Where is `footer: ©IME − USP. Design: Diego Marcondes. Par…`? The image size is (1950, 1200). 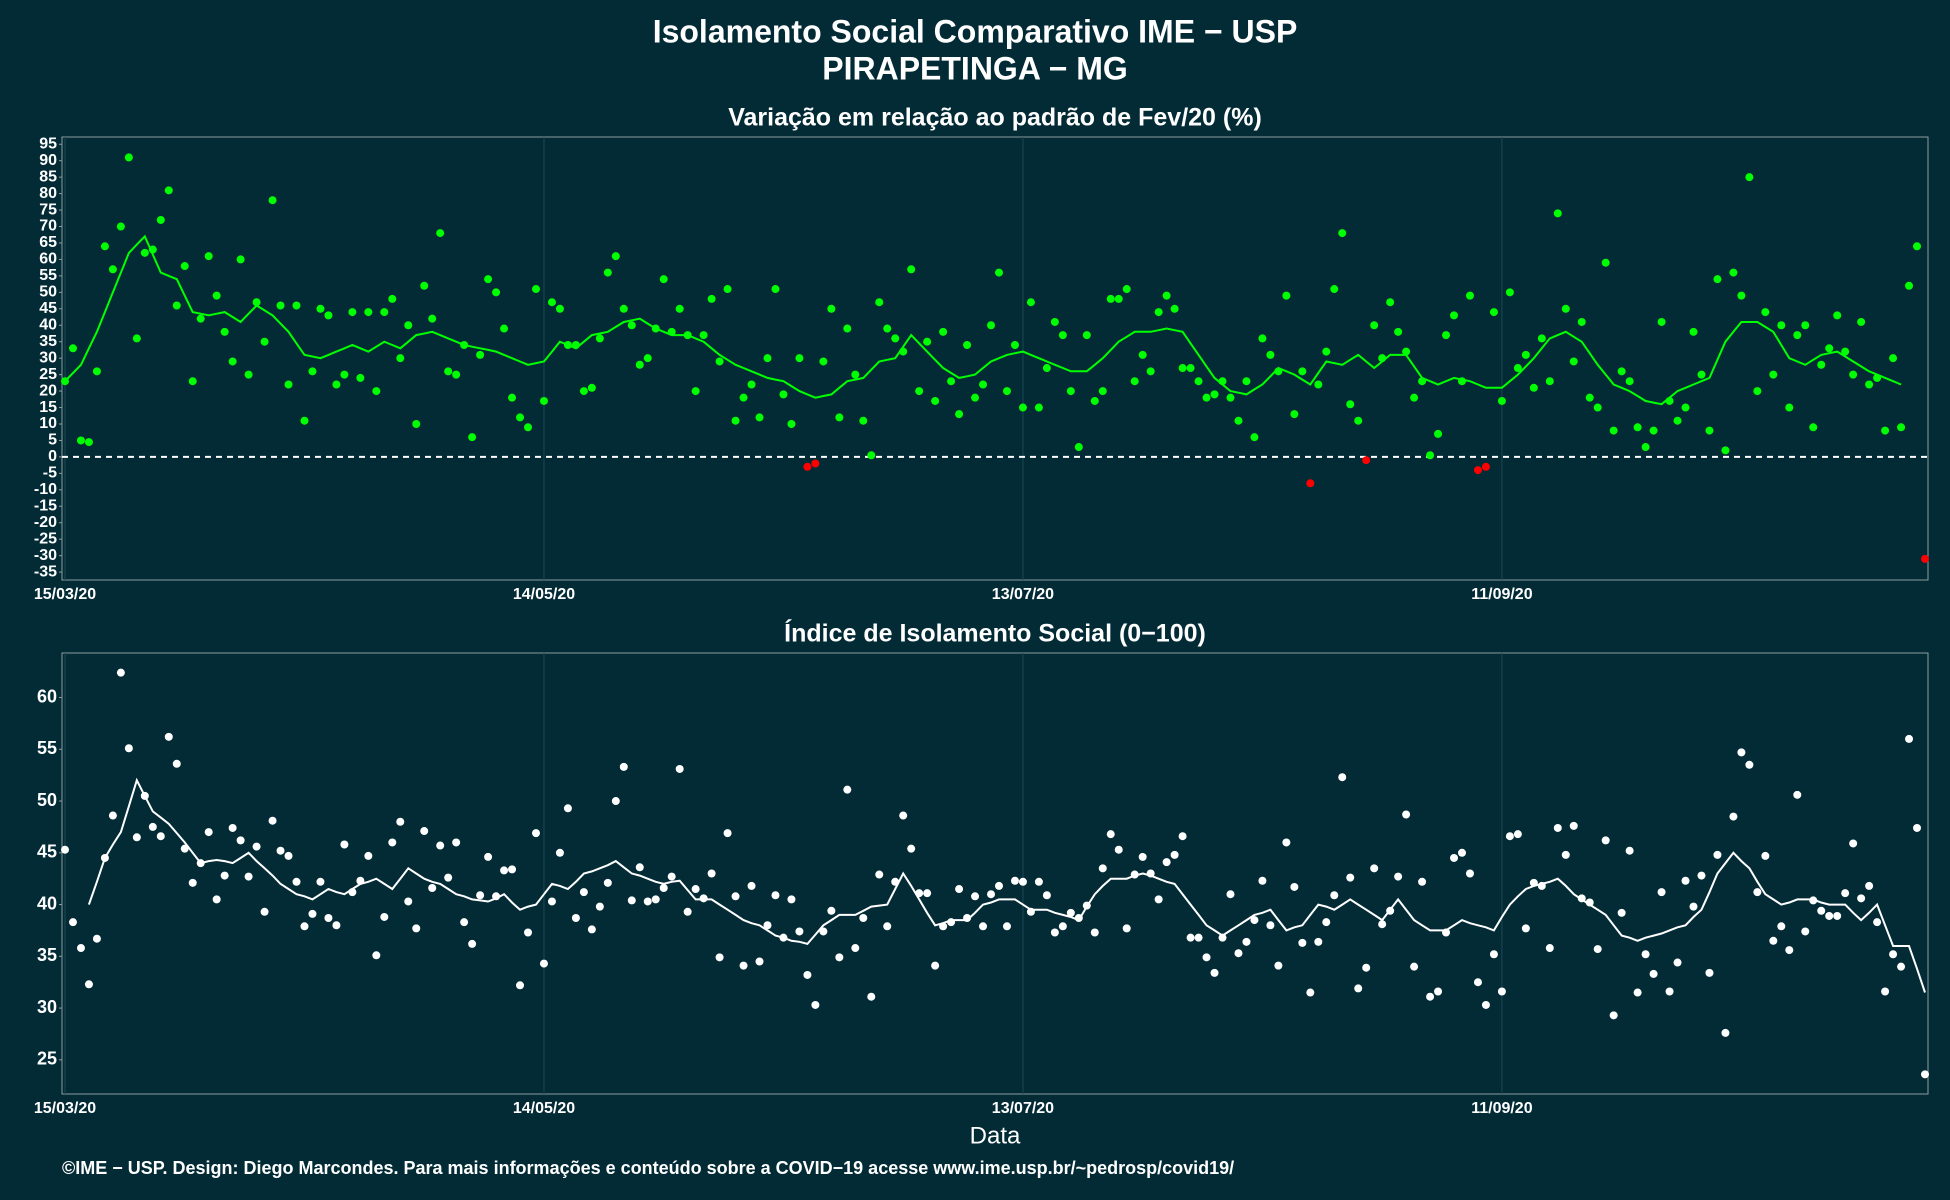 footer: ©IME − USP. Design: Diego Marcondes. Par… is located at coordinates (648, 1168).